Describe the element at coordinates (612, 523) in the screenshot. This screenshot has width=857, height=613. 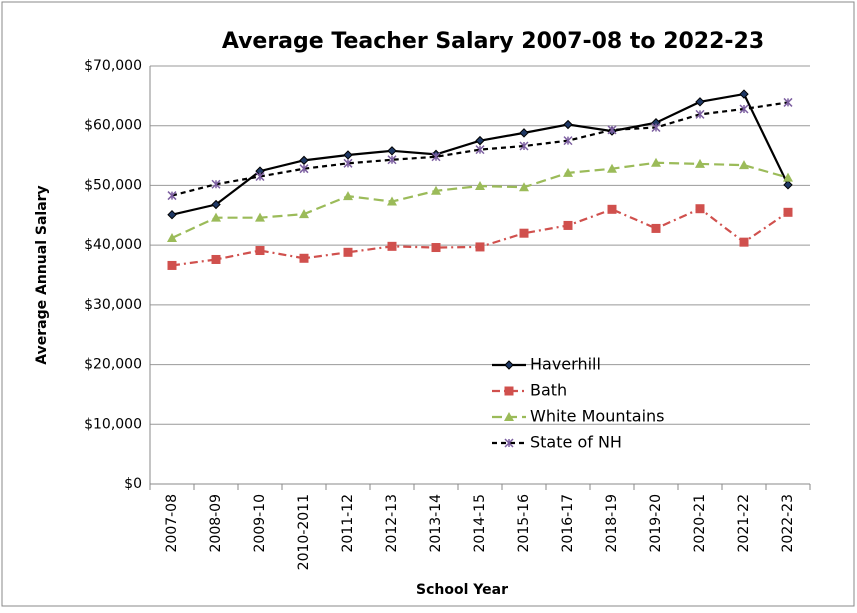
I see `x-tick-label: 2018-19` at that location.